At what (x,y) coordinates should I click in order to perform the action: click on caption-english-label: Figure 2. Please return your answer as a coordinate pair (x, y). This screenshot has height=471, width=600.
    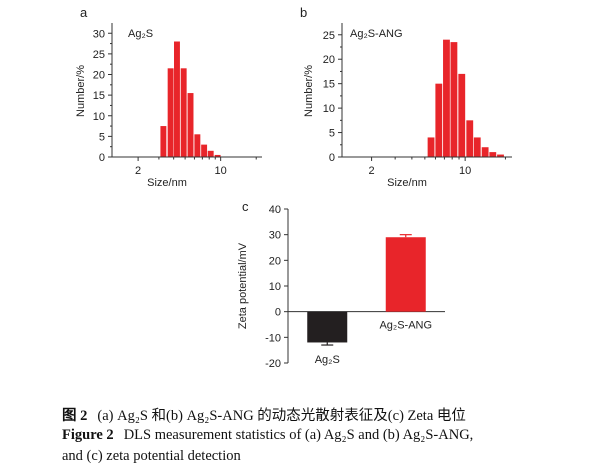
    Looking at the image, I should click on (88, 435).